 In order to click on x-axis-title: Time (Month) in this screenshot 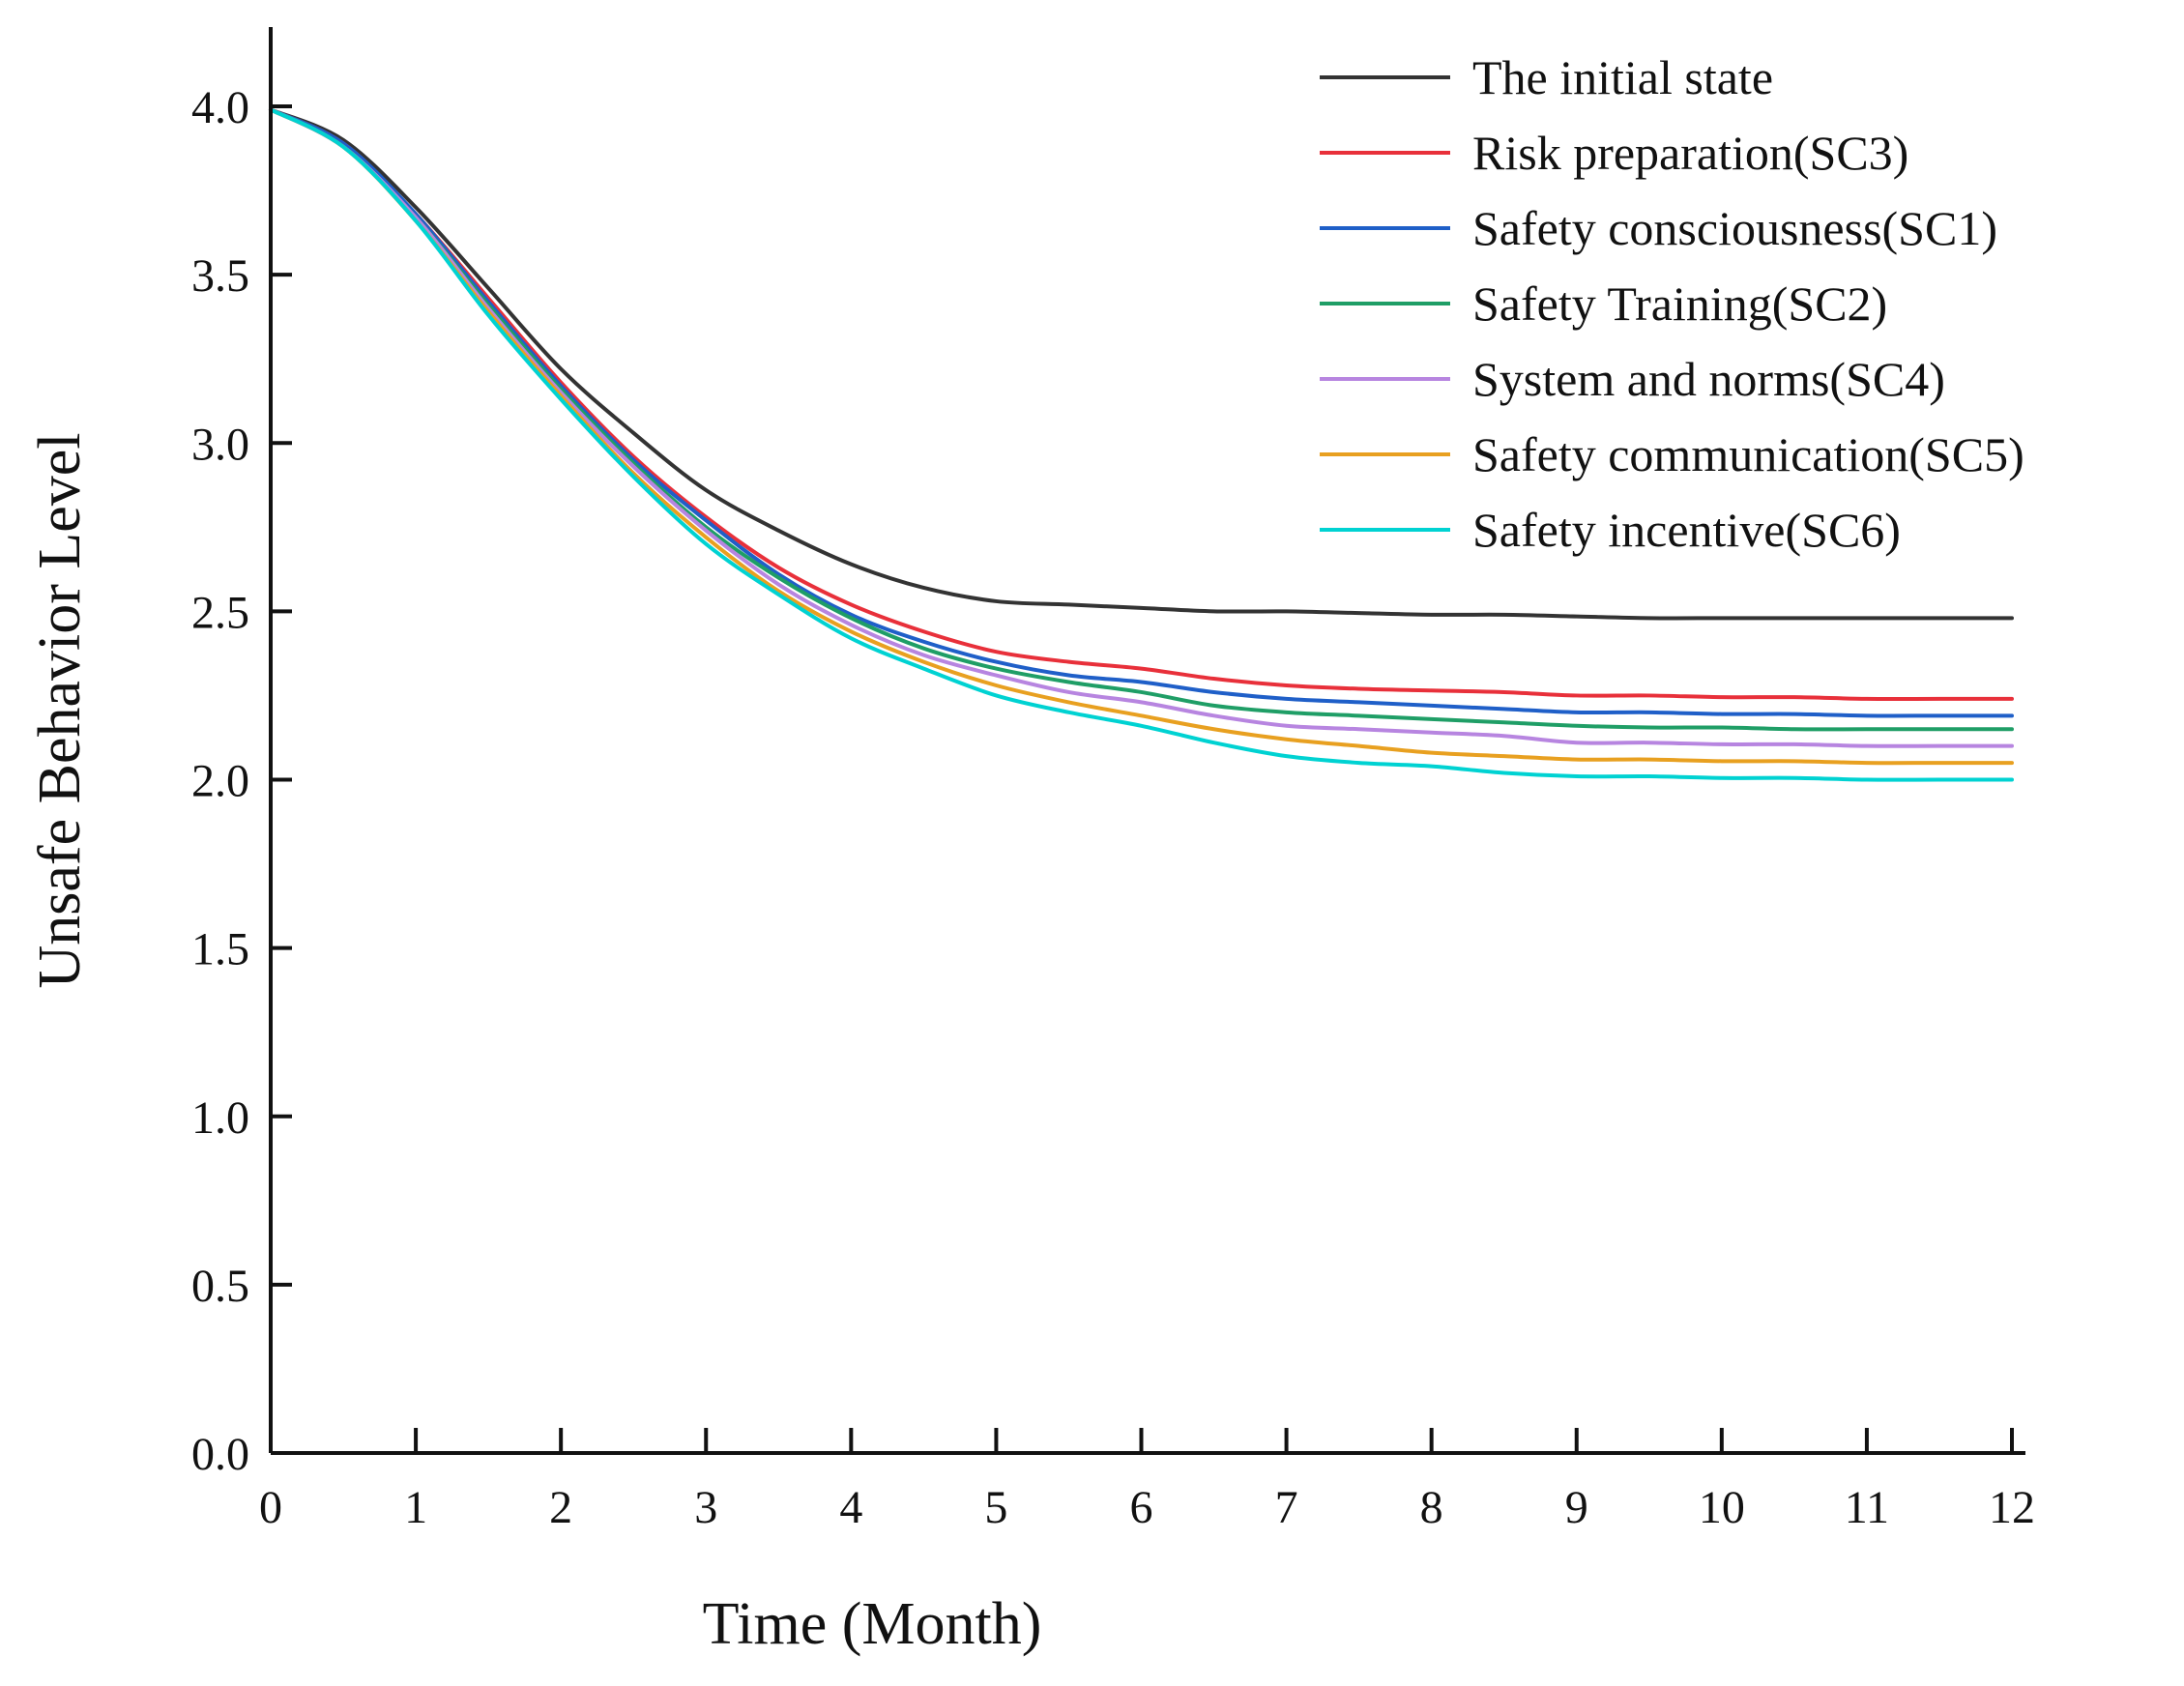, I will do `click(873, 1624)`.